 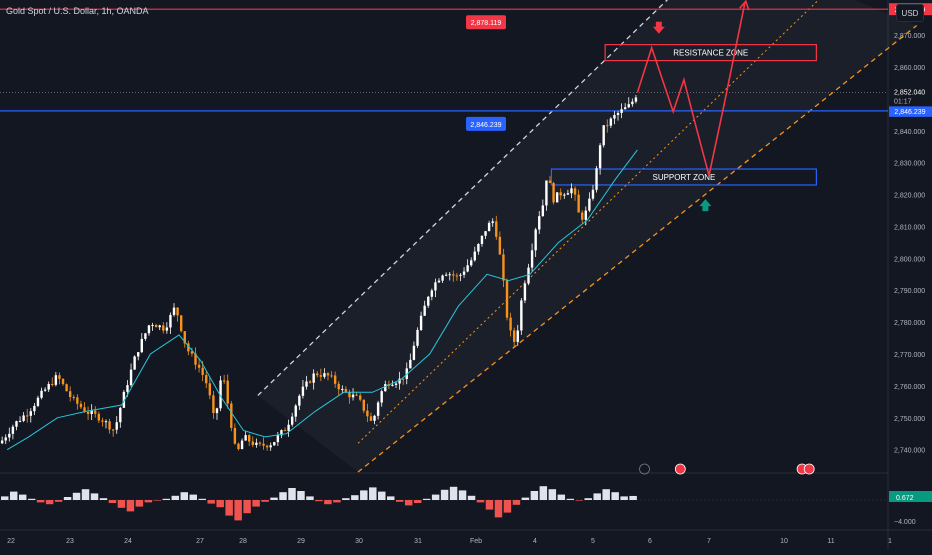 I want to click on oscillator-value-tag, so click(x=910, y=496).